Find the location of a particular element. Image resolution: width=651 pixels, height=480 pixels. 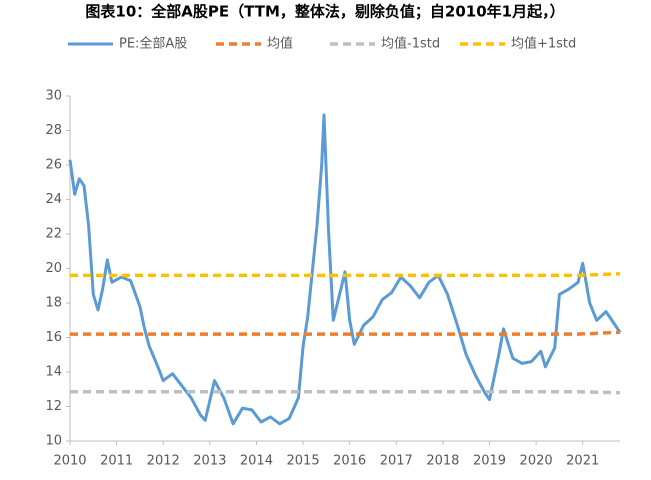

x-tick-label: 2017 is located at coordinates (396, 461).